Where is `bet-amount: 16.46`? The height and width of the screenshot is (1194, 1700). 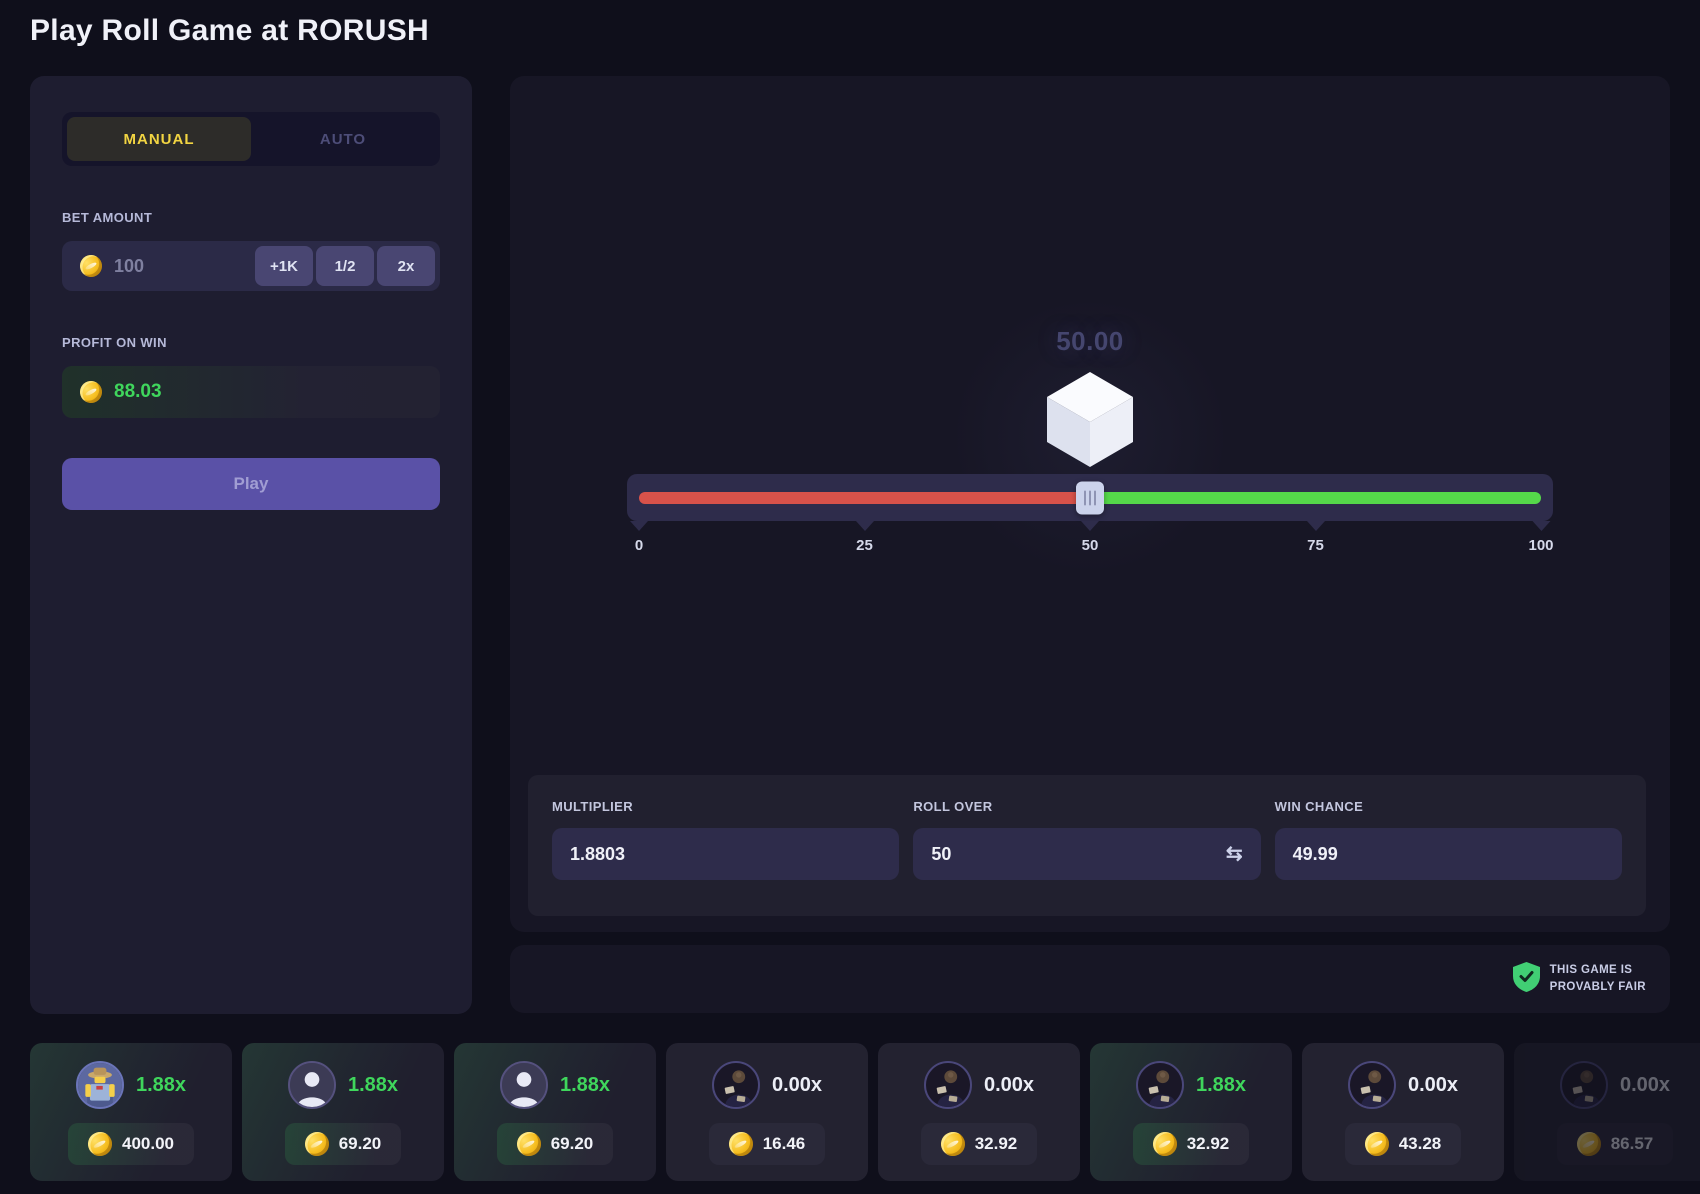 bet-amount: 16.46 is located at coordinates (784, 1143).